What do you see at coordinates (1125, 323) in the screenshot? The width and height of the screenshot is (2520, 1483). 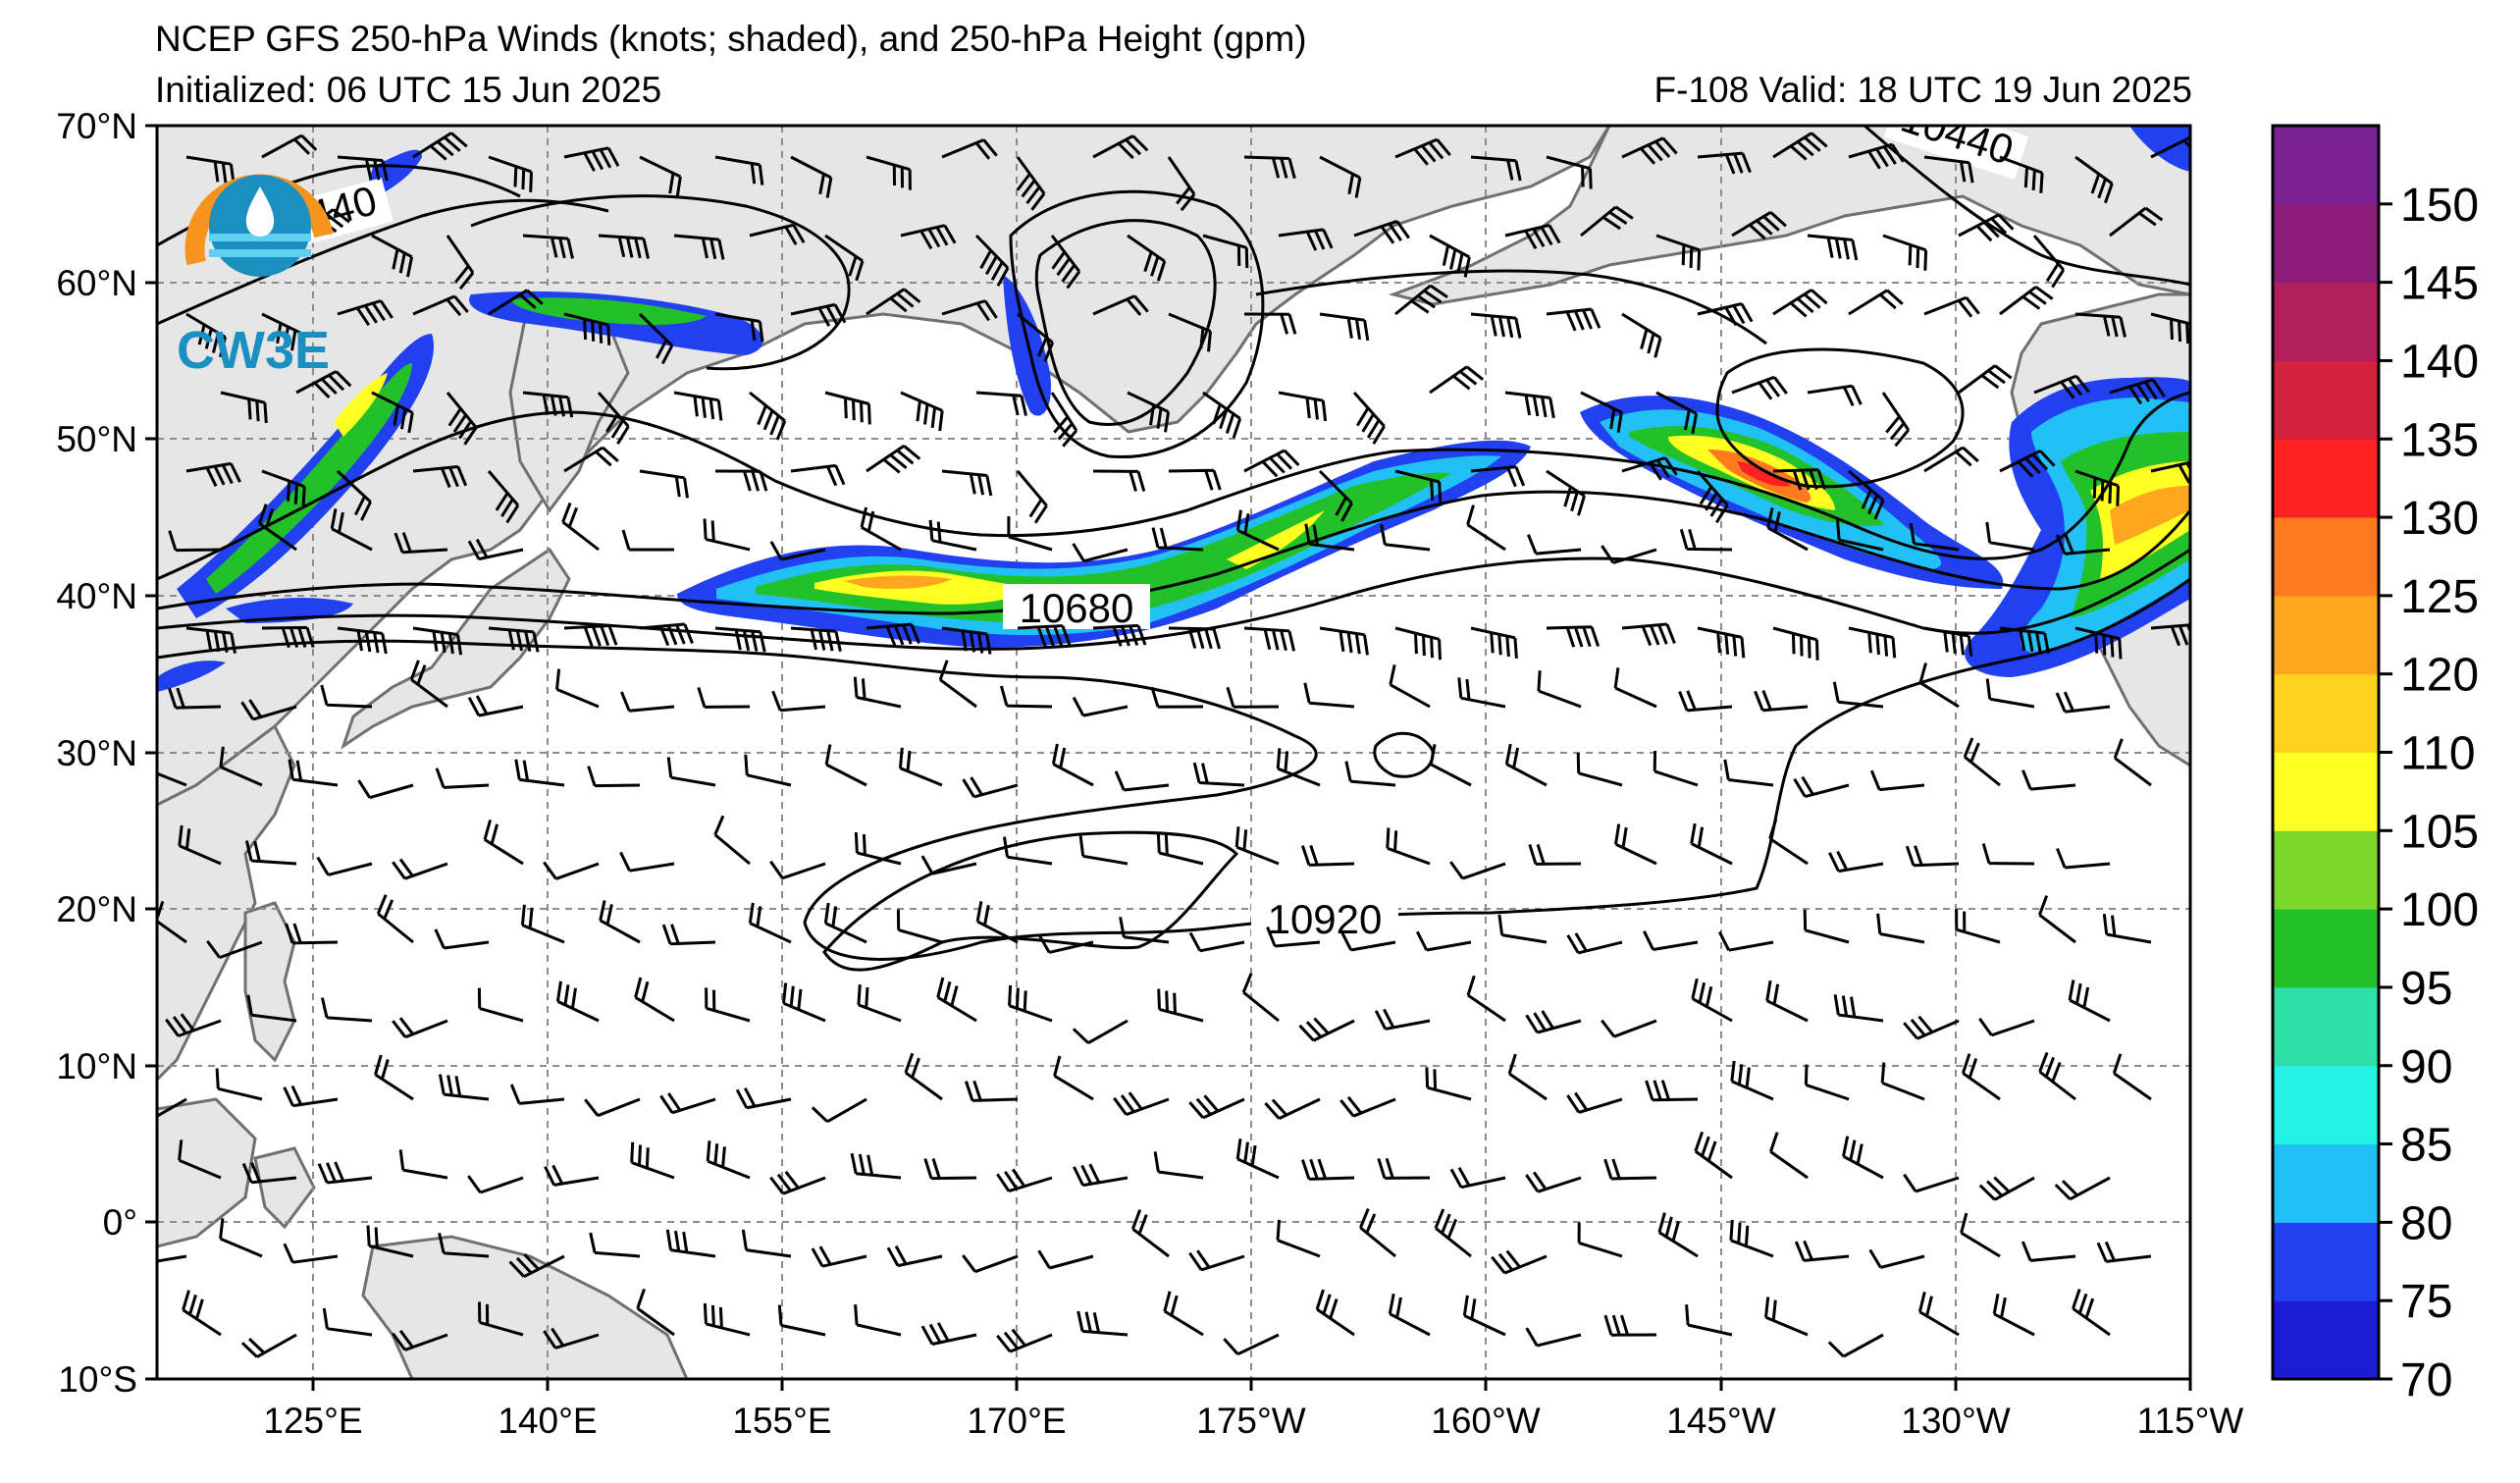 I see `contour-low-center` at bounding box center [1125, 323].